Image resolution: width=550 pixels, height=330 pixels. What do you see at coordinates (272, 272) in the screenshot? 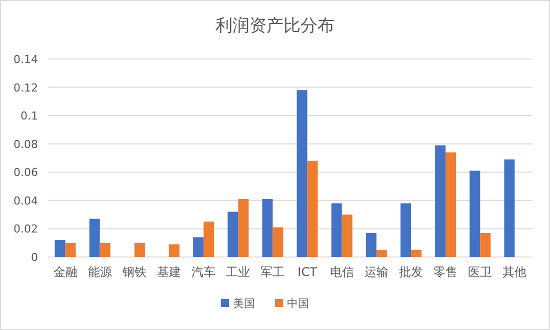
I see `x-tick-label: 军工` at bounding box center [272, 272].